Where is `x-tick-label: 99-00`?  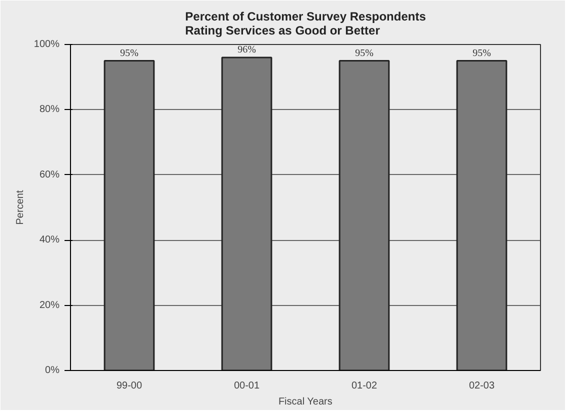
x-tick-label: 99-00 is located at coordinates (129, 386).